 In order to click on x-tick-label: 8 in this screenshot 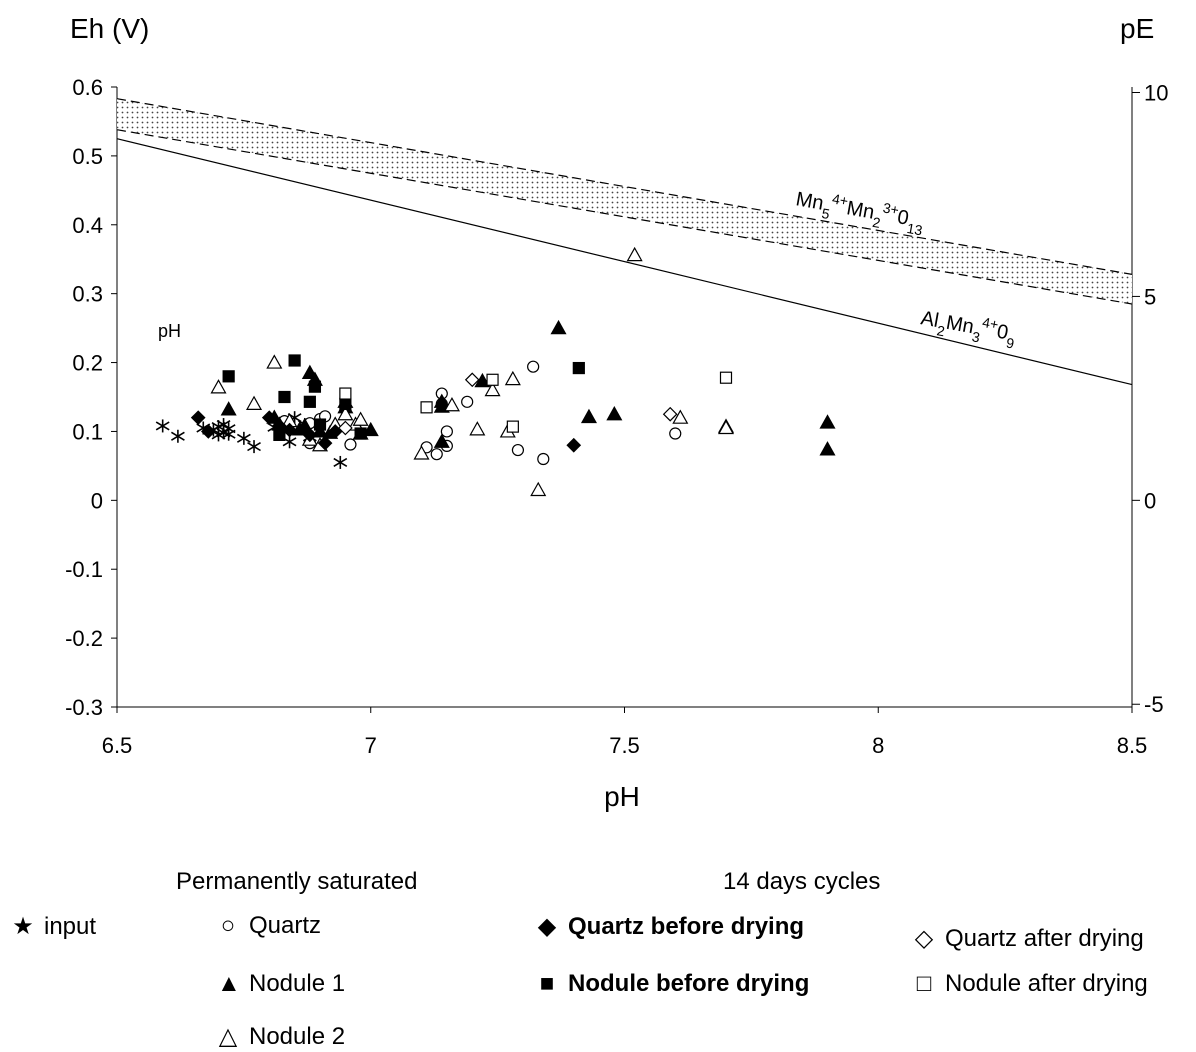, I will do `click(878, 745)`.